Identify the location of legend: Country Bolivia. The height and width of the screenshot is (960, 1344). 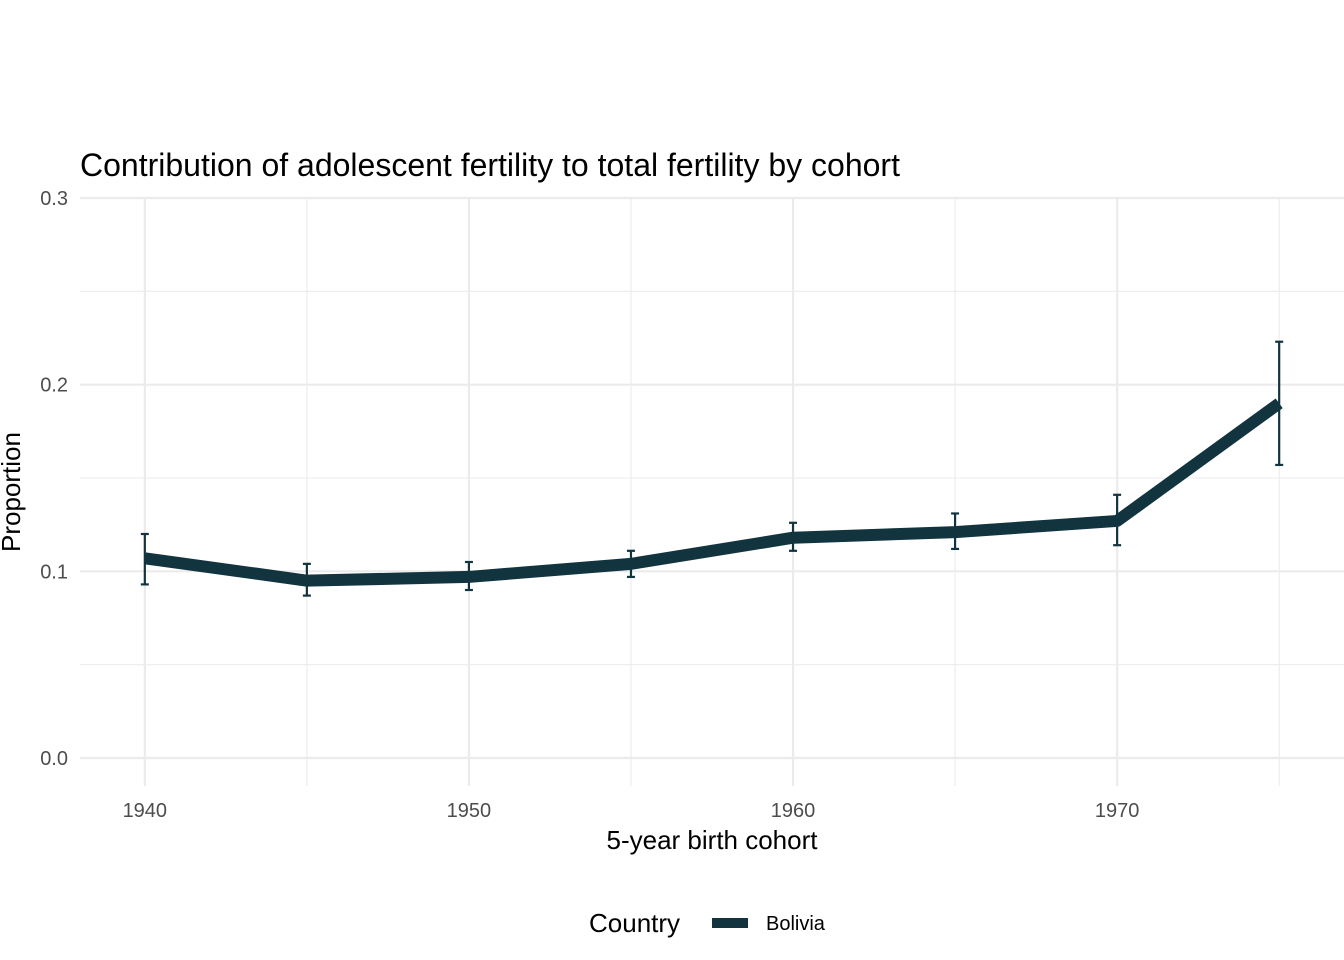
(707, 923).